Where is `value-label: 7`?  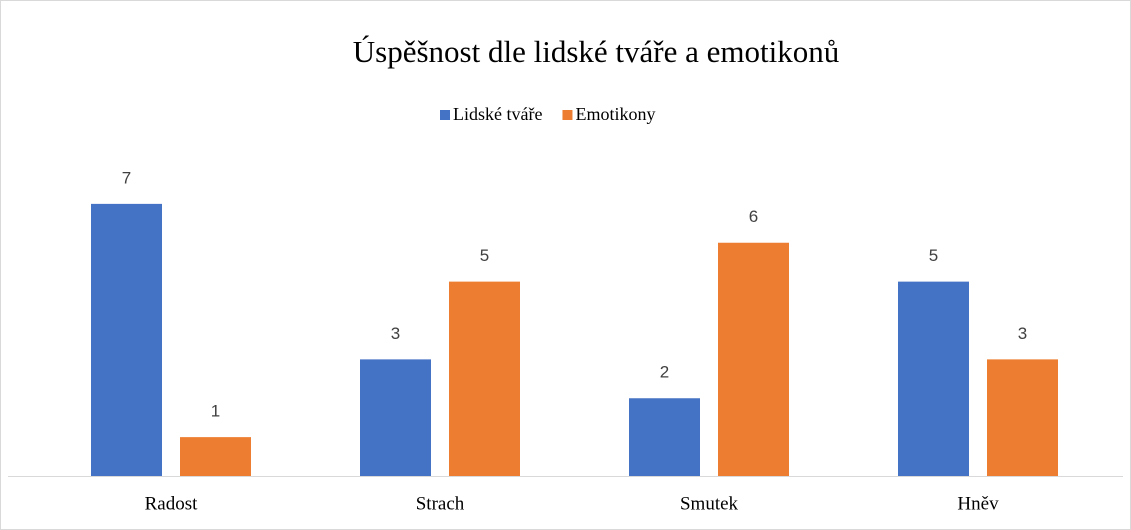 value-label: 7 is located at coordinates (126, 177).